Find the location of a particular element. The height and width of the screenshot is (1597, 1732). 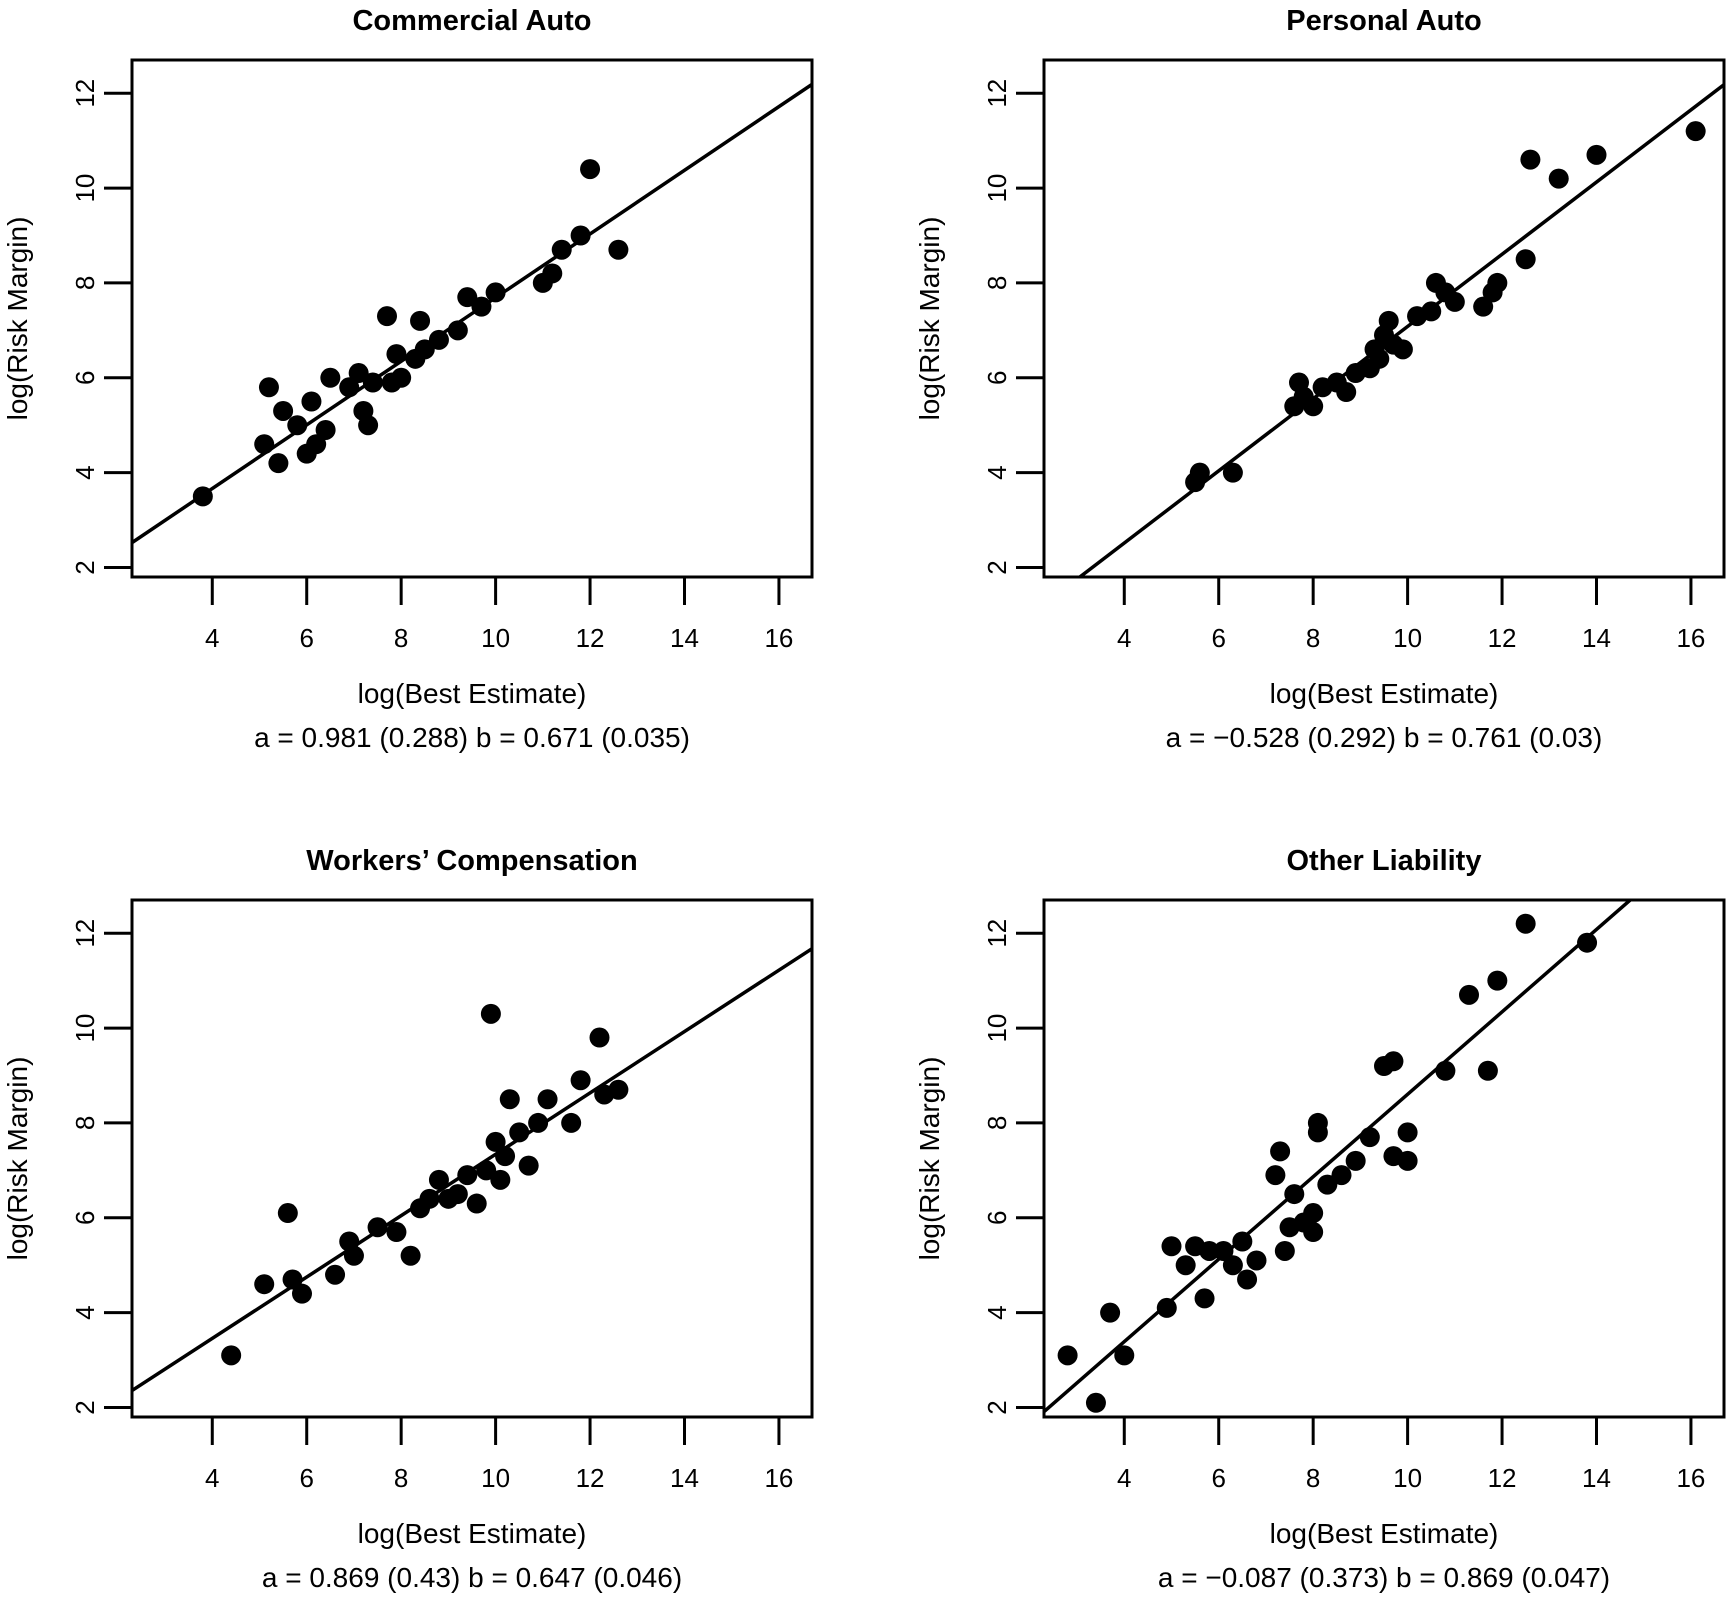

coefficient-caption: a = −0.087 (0.373) b = 0.869 (0.047) is located at coordinates (1384, 1577).